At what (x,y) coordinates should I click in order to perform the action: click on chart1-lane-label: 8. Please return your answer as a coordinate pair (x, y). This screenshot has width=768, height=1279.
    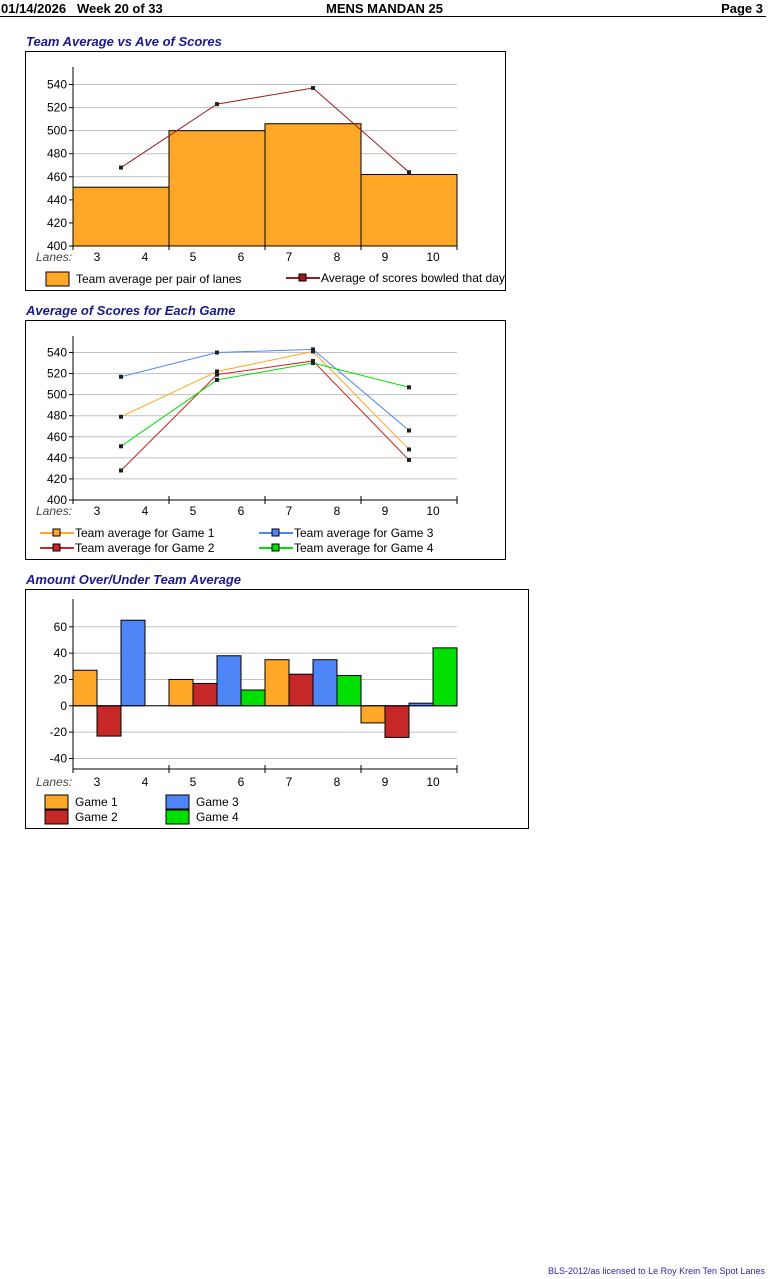
    Looking at the image, I should click on (337, 257).